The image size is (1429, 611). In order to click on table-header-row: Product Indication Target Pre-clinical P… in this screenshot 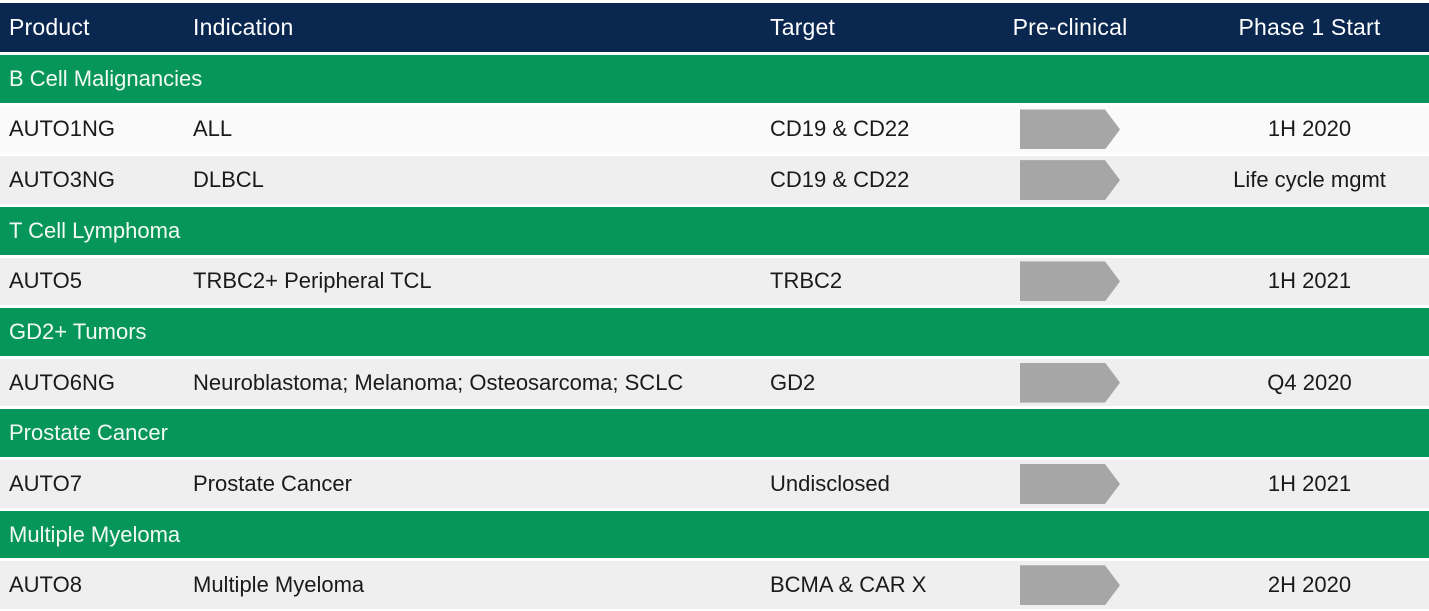, I will do `click(714, 27)`.